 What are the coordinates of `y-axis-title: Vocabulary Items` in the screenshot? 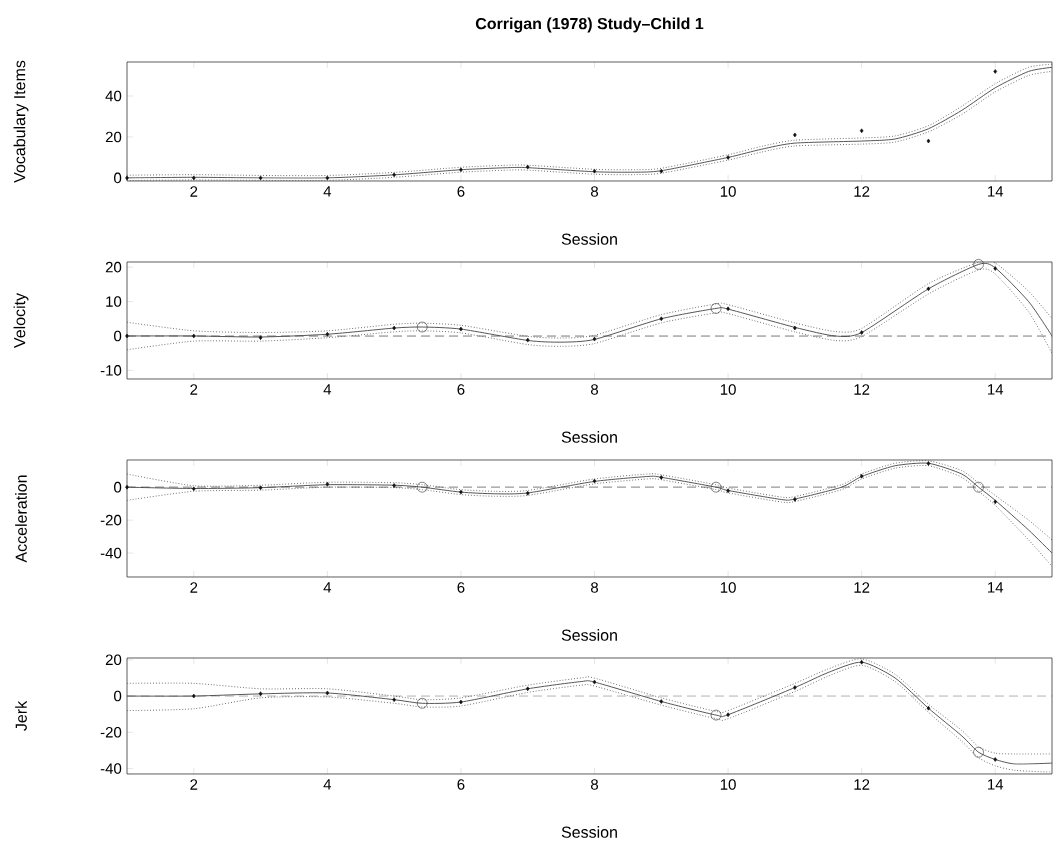 It's located at (21, 121).